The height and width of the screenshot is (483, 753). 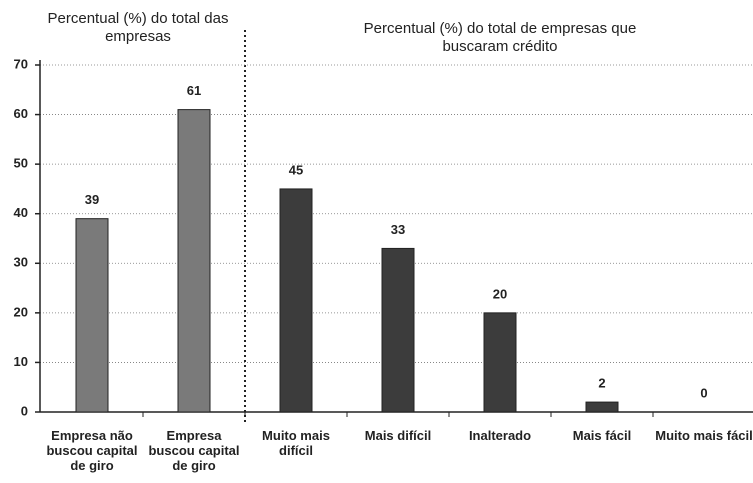 I want to click on y-tick-label: 50, so click(x=21, y=163).